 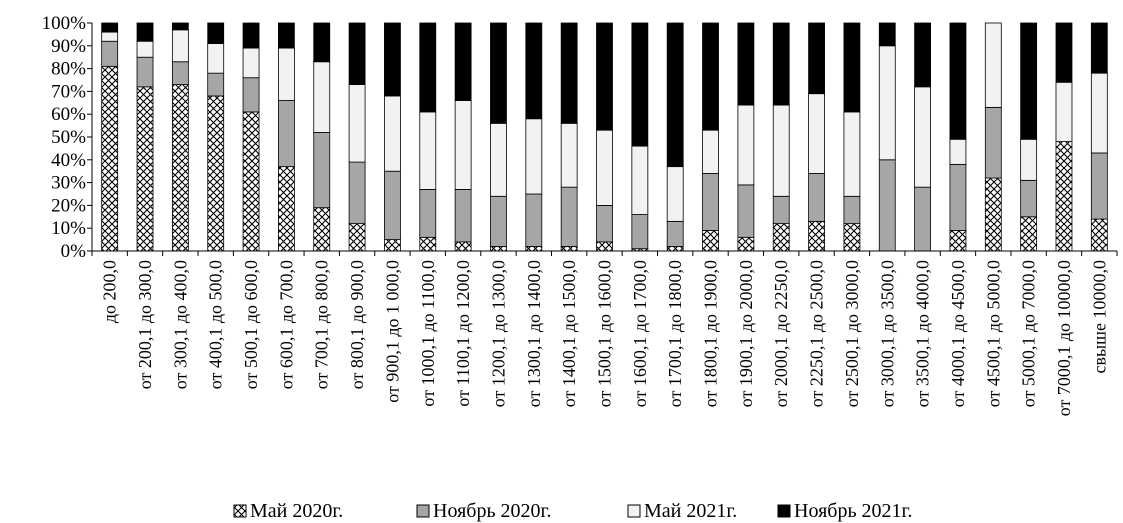 What do you see at coordinates (322, 324) in the screenshot?
I see `category-label: от 700,1 до 800,0` at bounding box center [322, 324].